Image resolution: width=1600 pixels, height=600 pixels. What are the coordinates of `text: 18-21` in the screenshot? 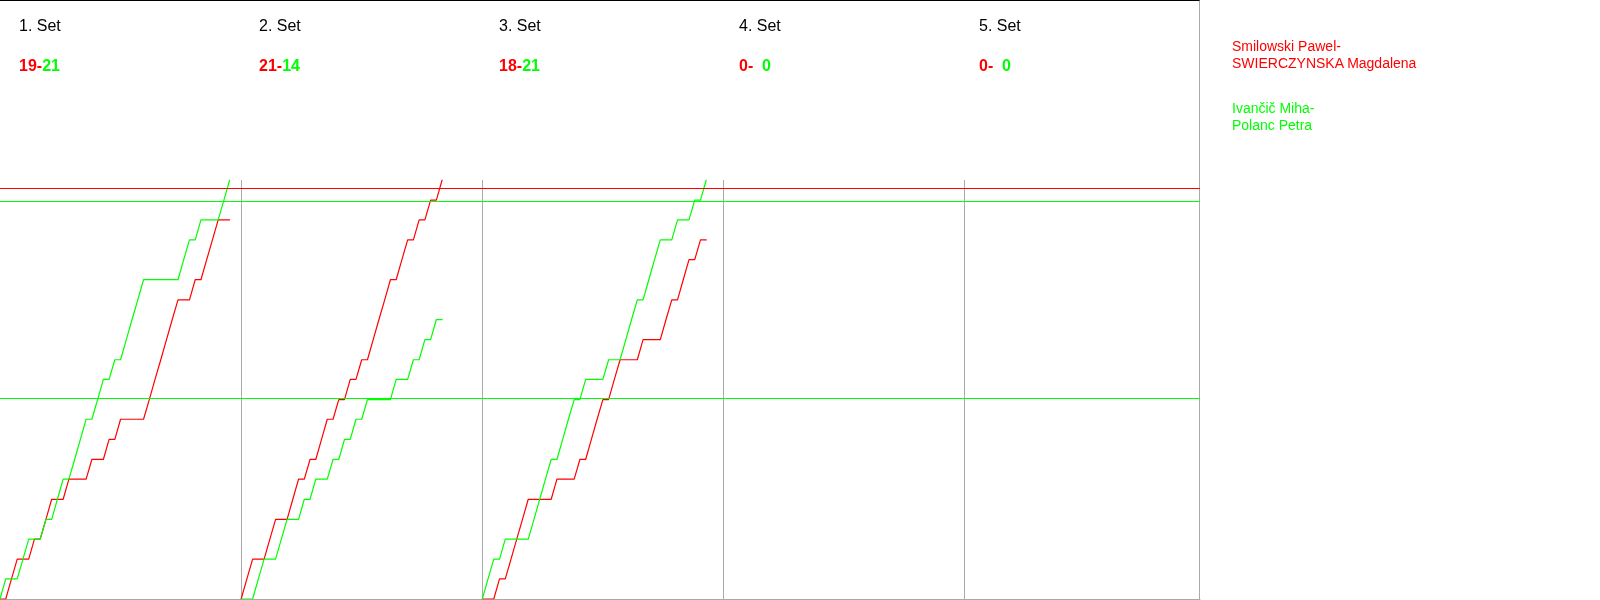 It's located at (520, 65).